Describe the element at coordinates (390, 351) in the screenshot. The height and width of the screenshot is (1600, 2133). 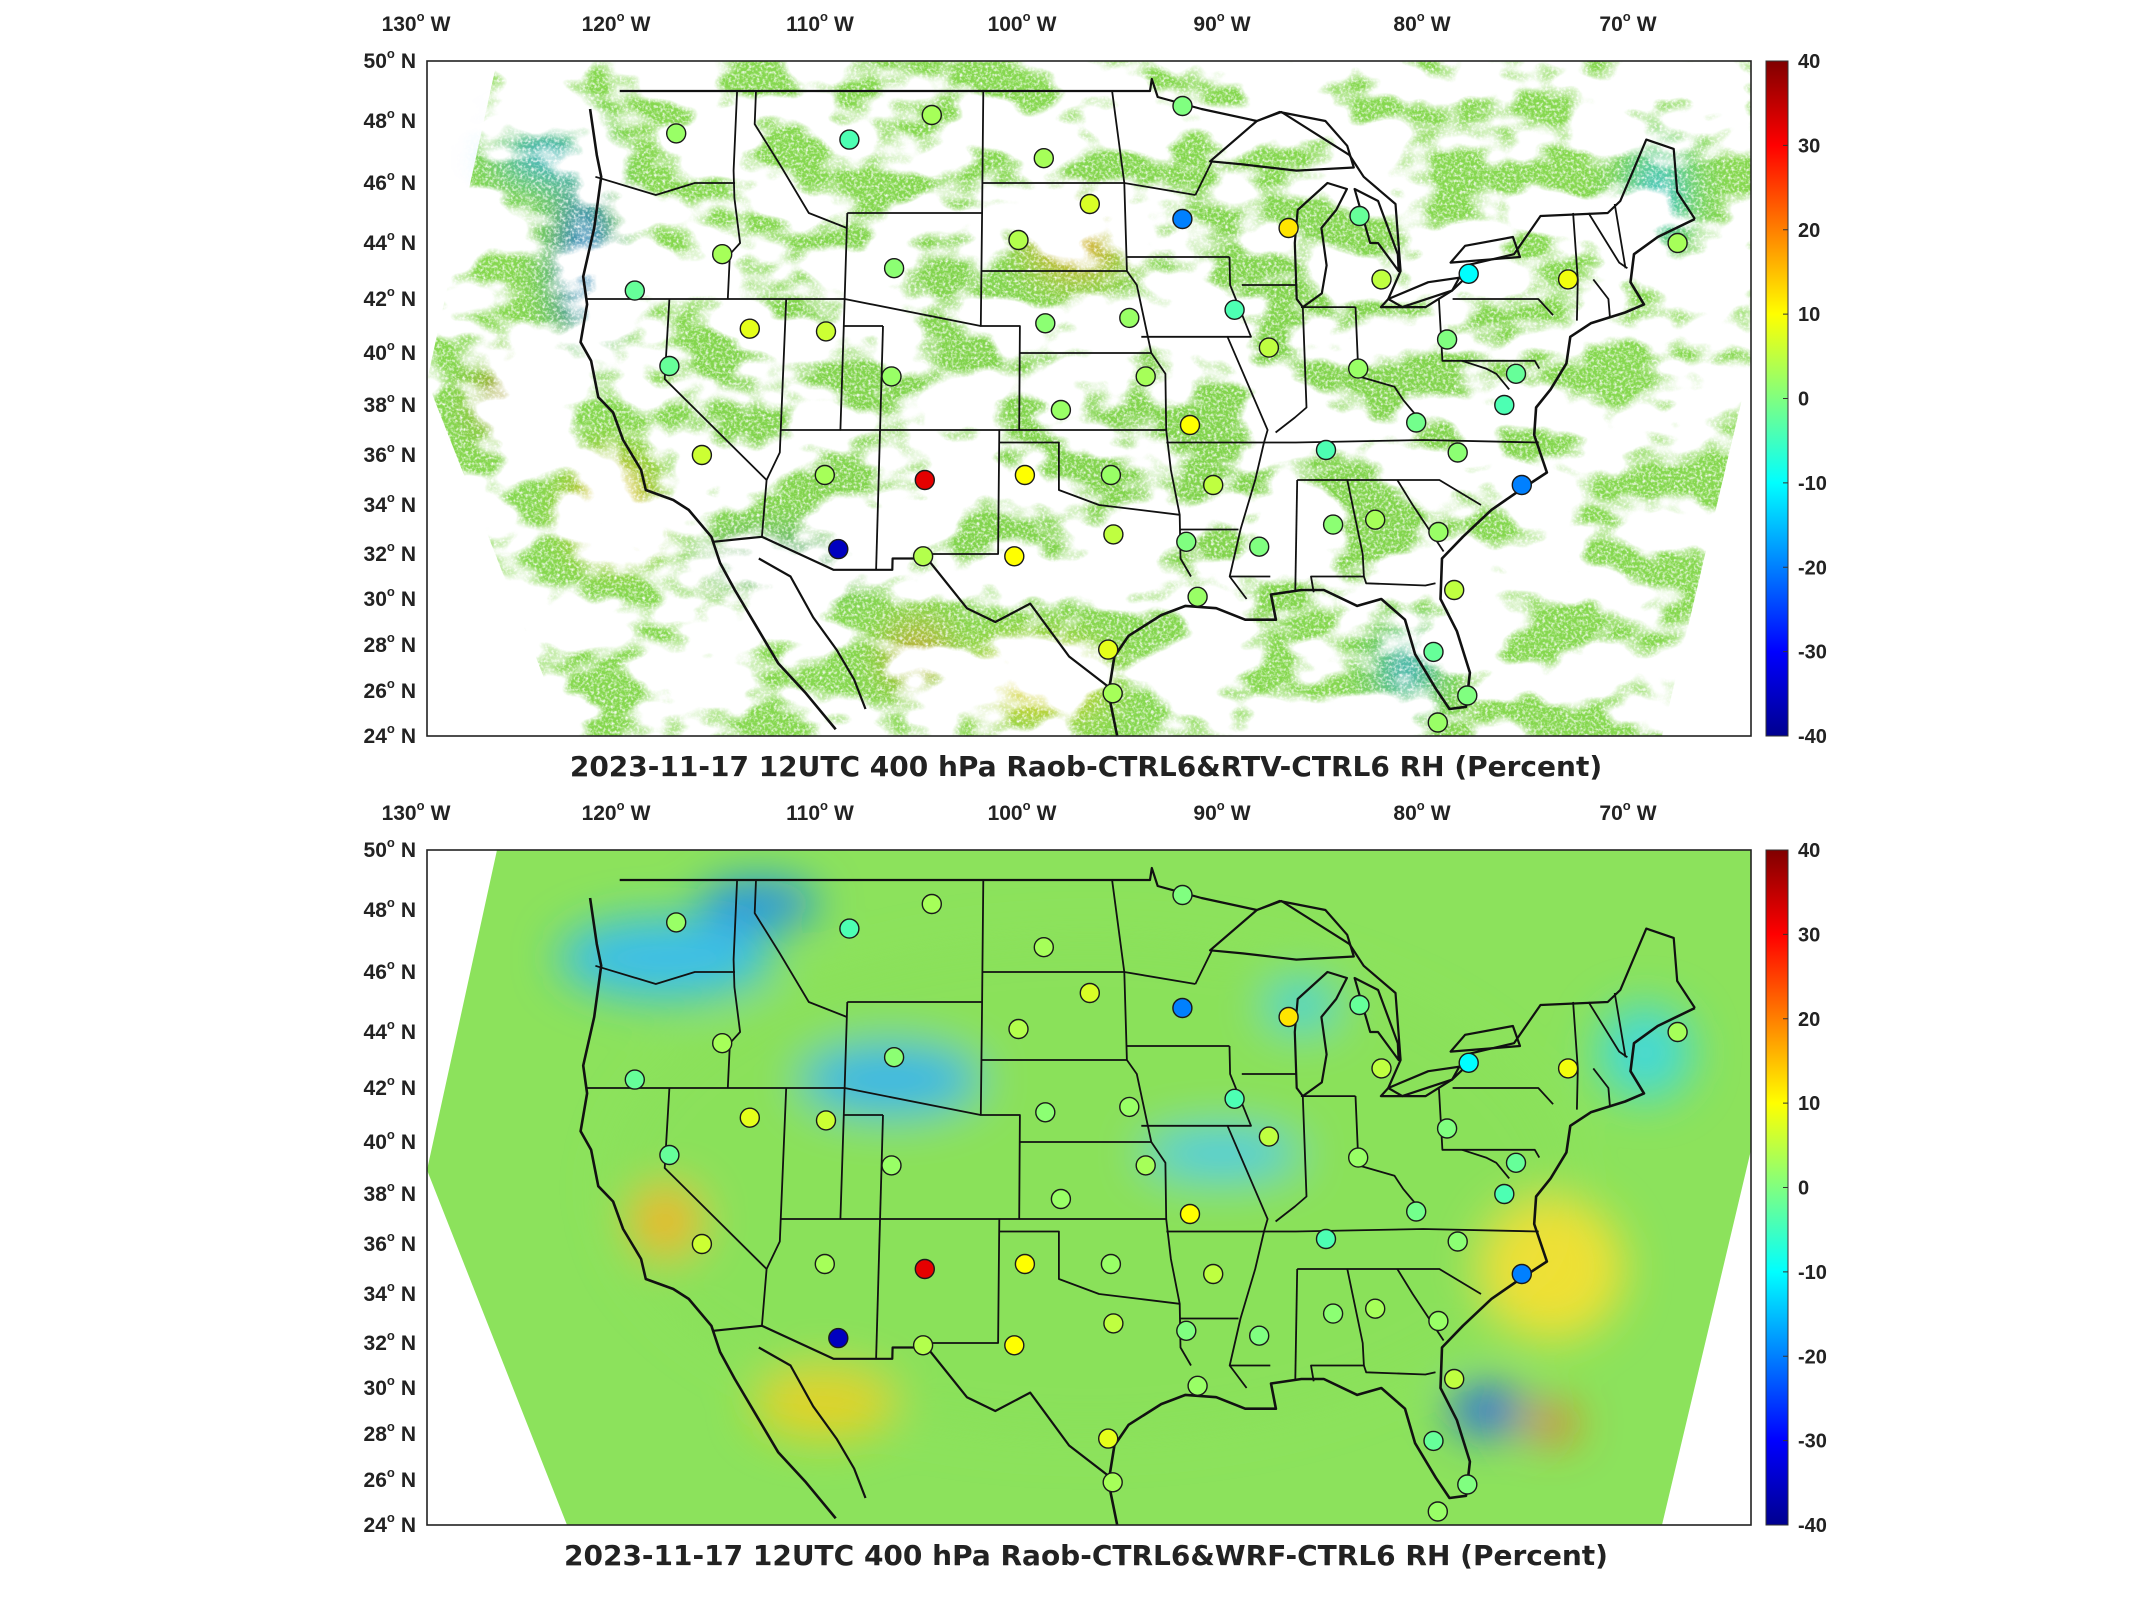
I see `lat-tick-label: 40o N` at that location.